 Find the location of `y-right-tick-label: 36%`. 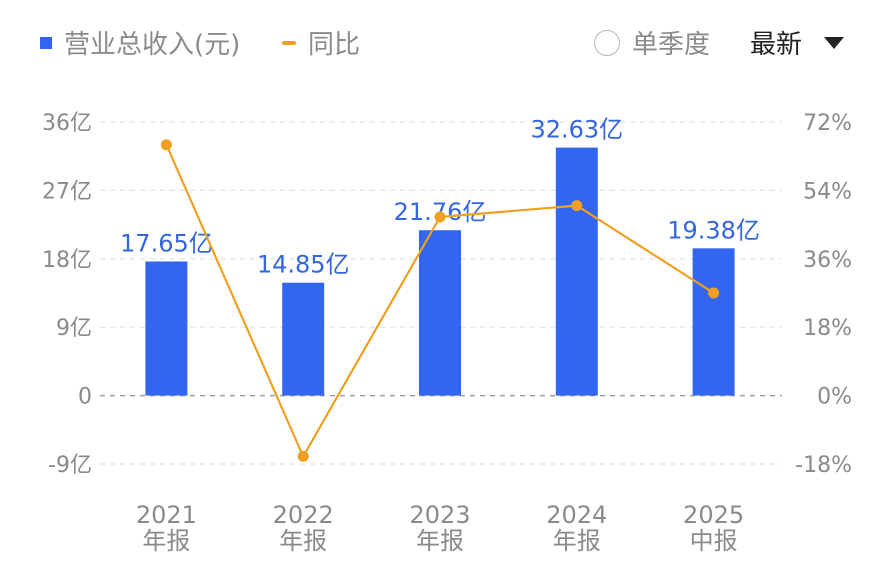

y-right-tick-label: 36% is located at coordinates (827, 260).